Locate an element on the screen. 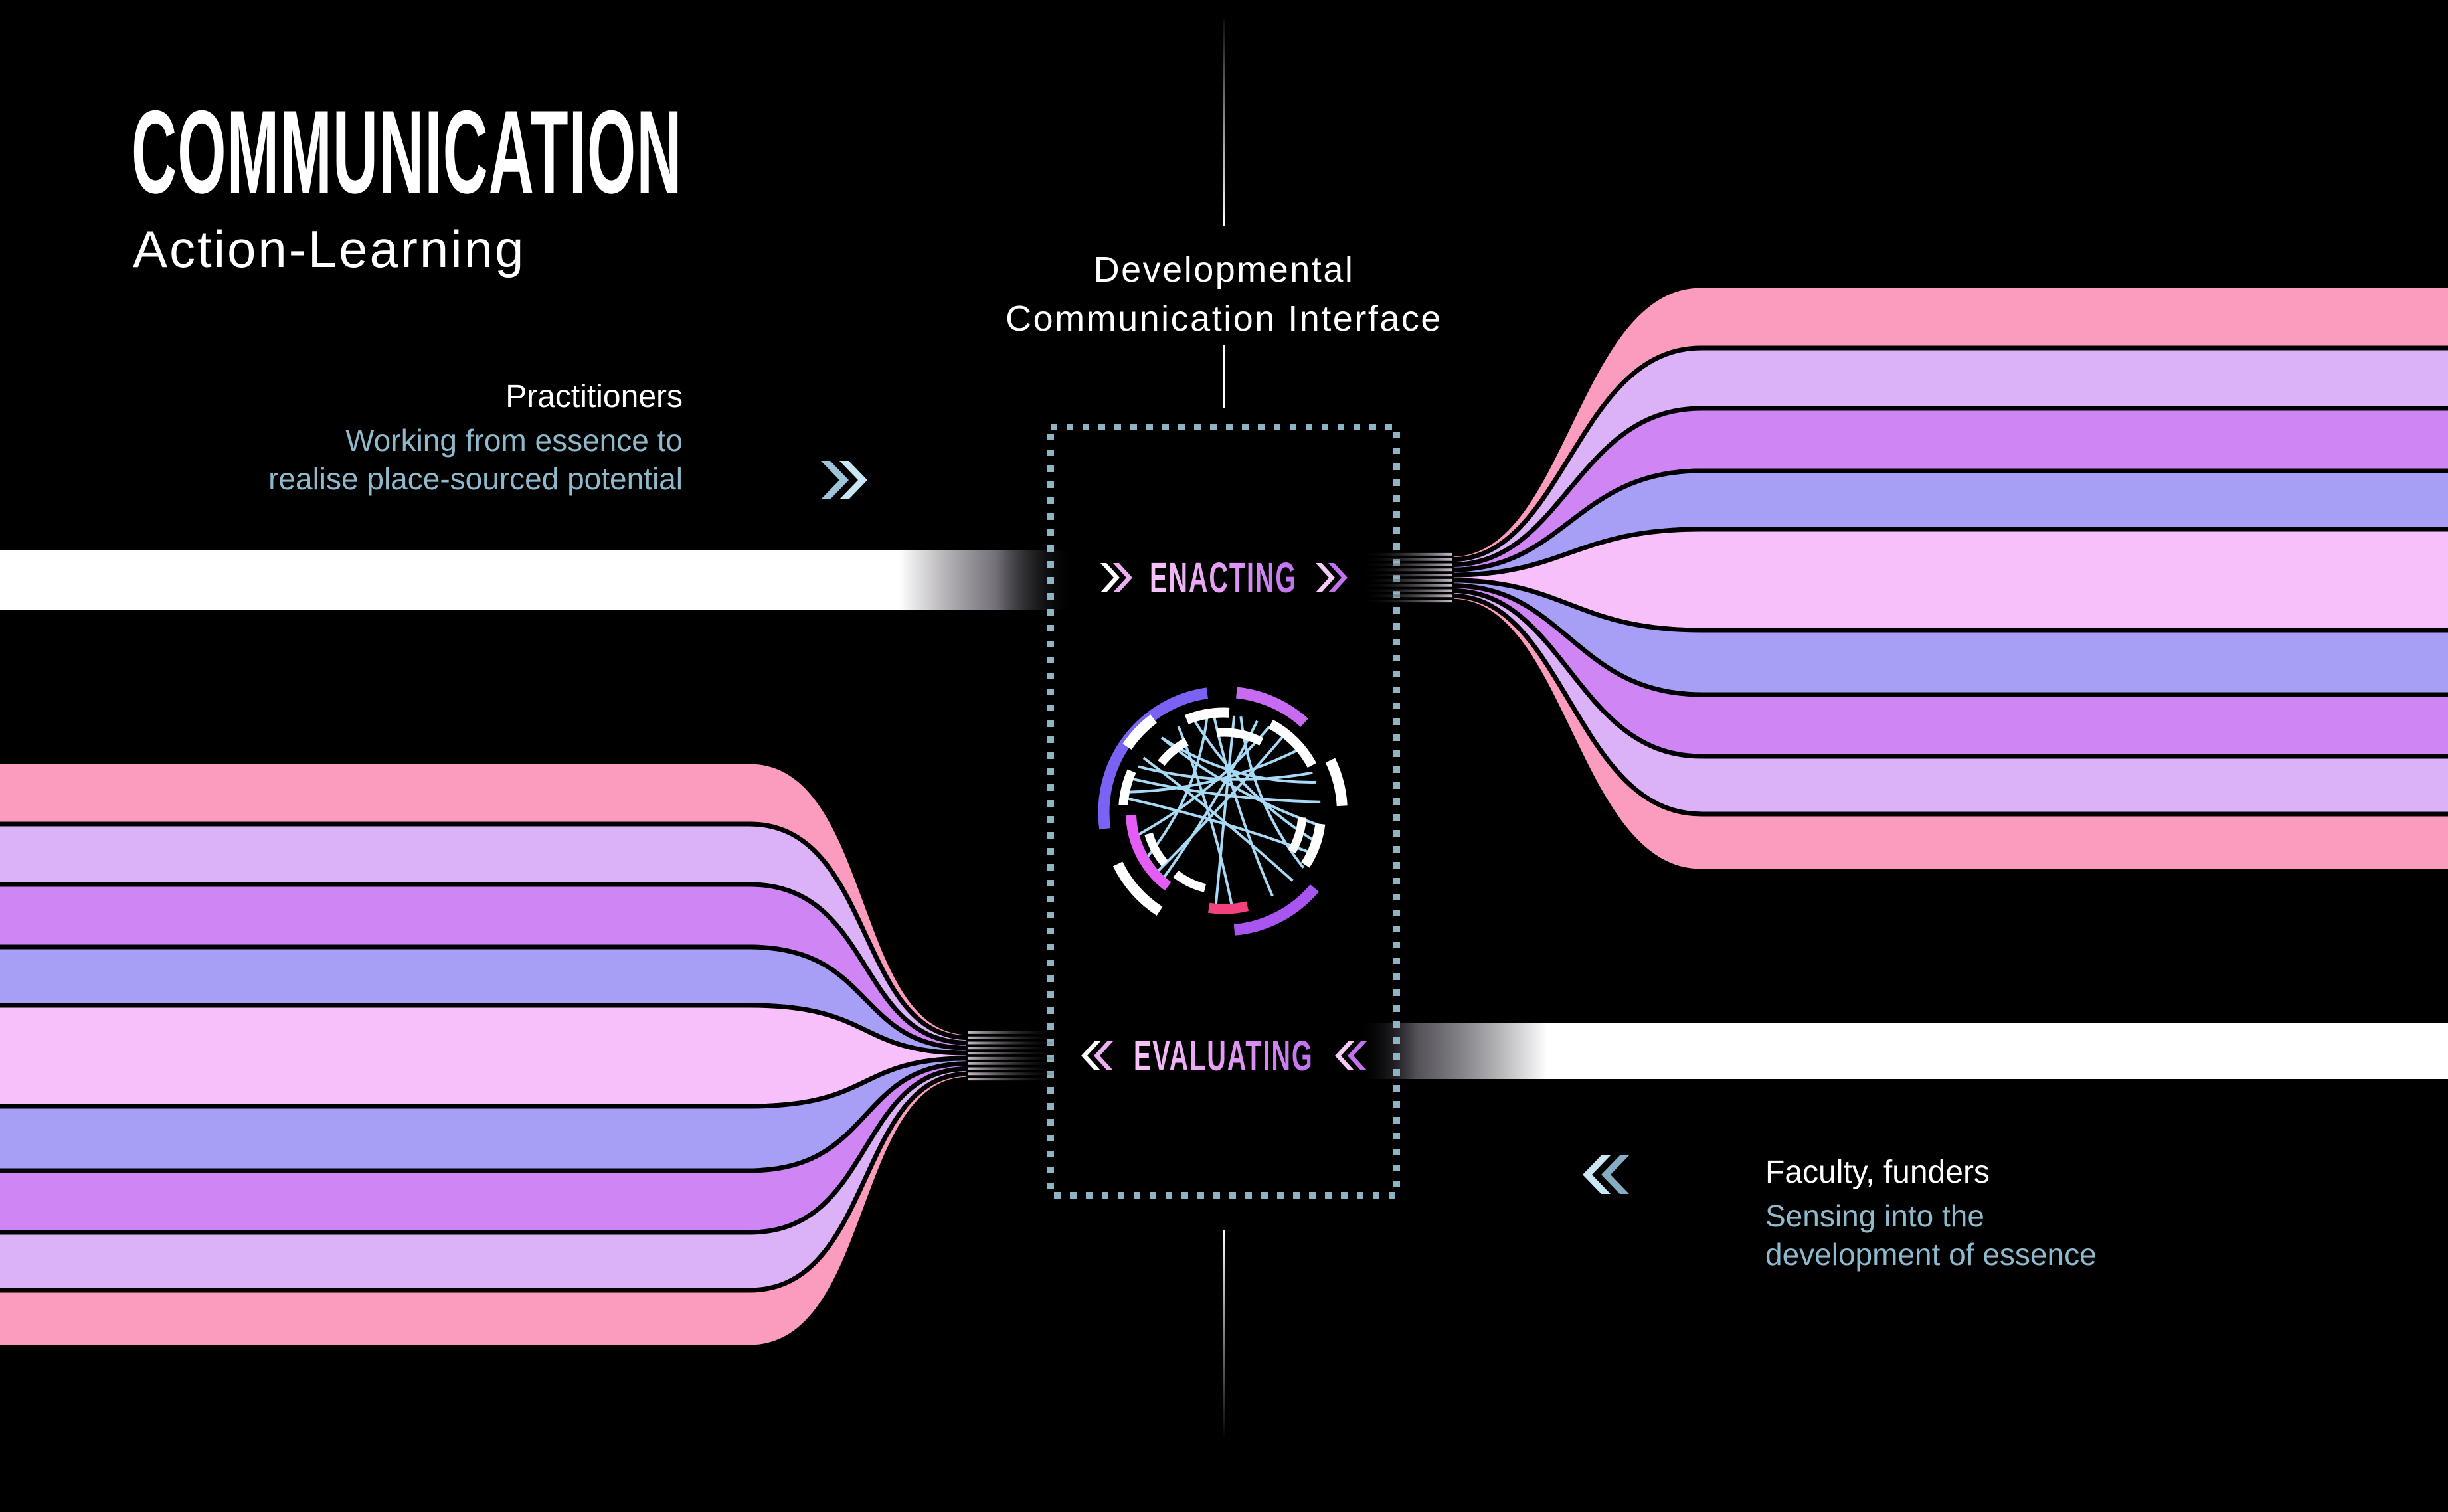  evaluating-chevrons-left-icon is located at coordinates (1097, 1055).